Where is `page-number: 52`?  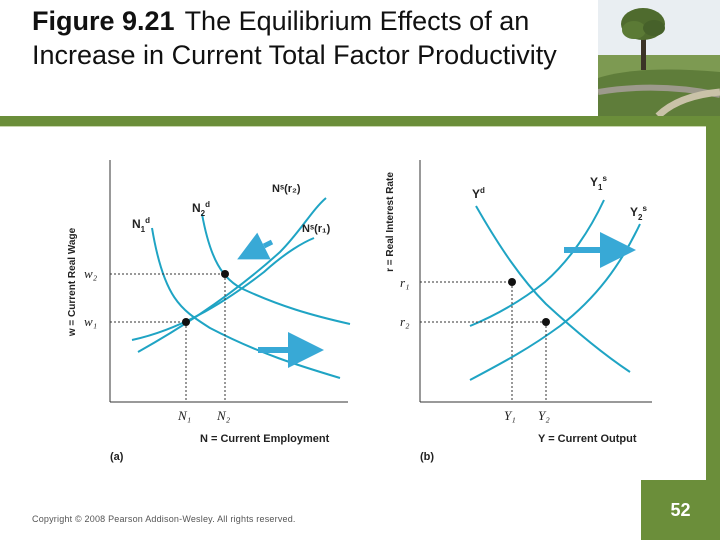 page-number: 52 is located at coordinates (680, 509).